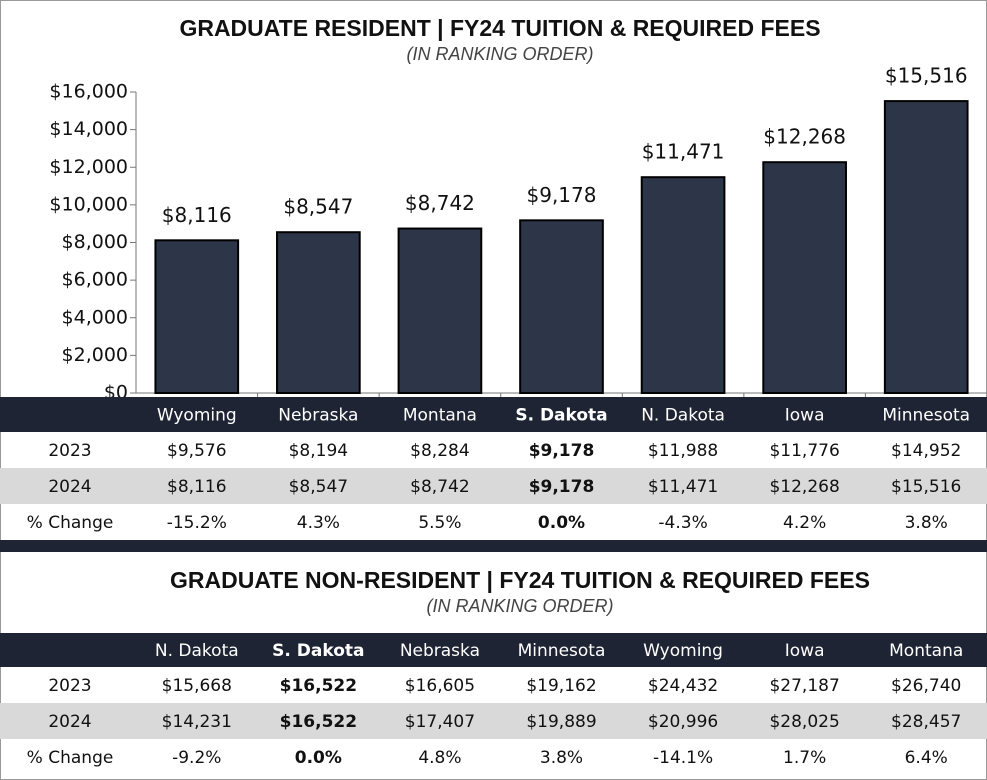 The image size is (987, 780). I want to click on cell: $27,187, so click(804, 686).